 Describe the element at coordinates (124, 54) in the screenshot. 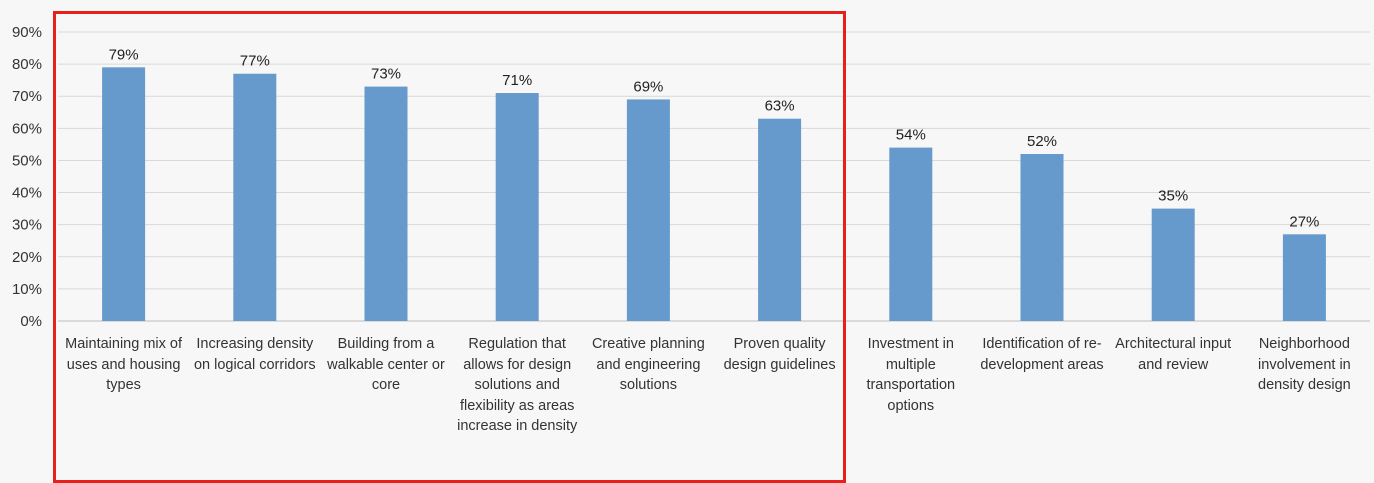

I see `data-label: 79%` at that location.